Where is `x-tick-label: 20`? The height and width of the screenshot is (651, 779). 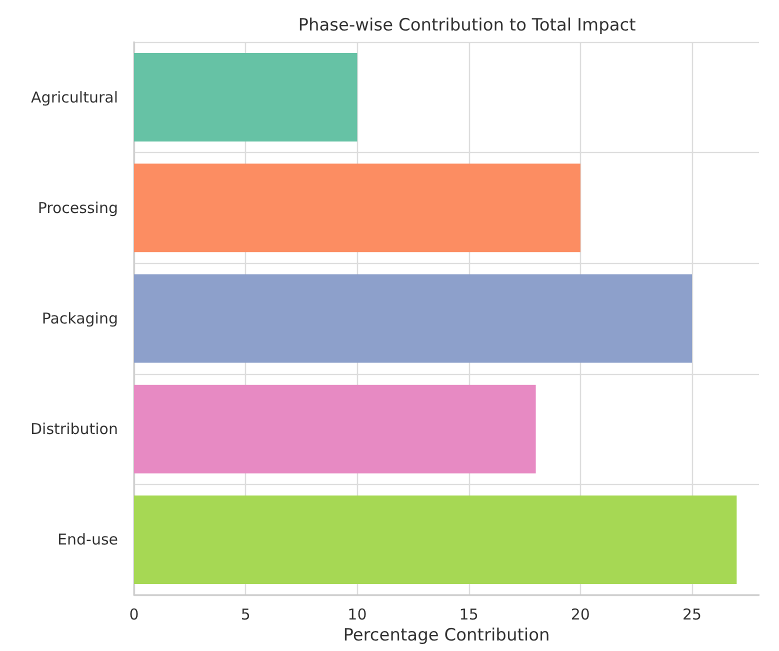
x-tick-label: 20 is located at coordinates (580, 615).